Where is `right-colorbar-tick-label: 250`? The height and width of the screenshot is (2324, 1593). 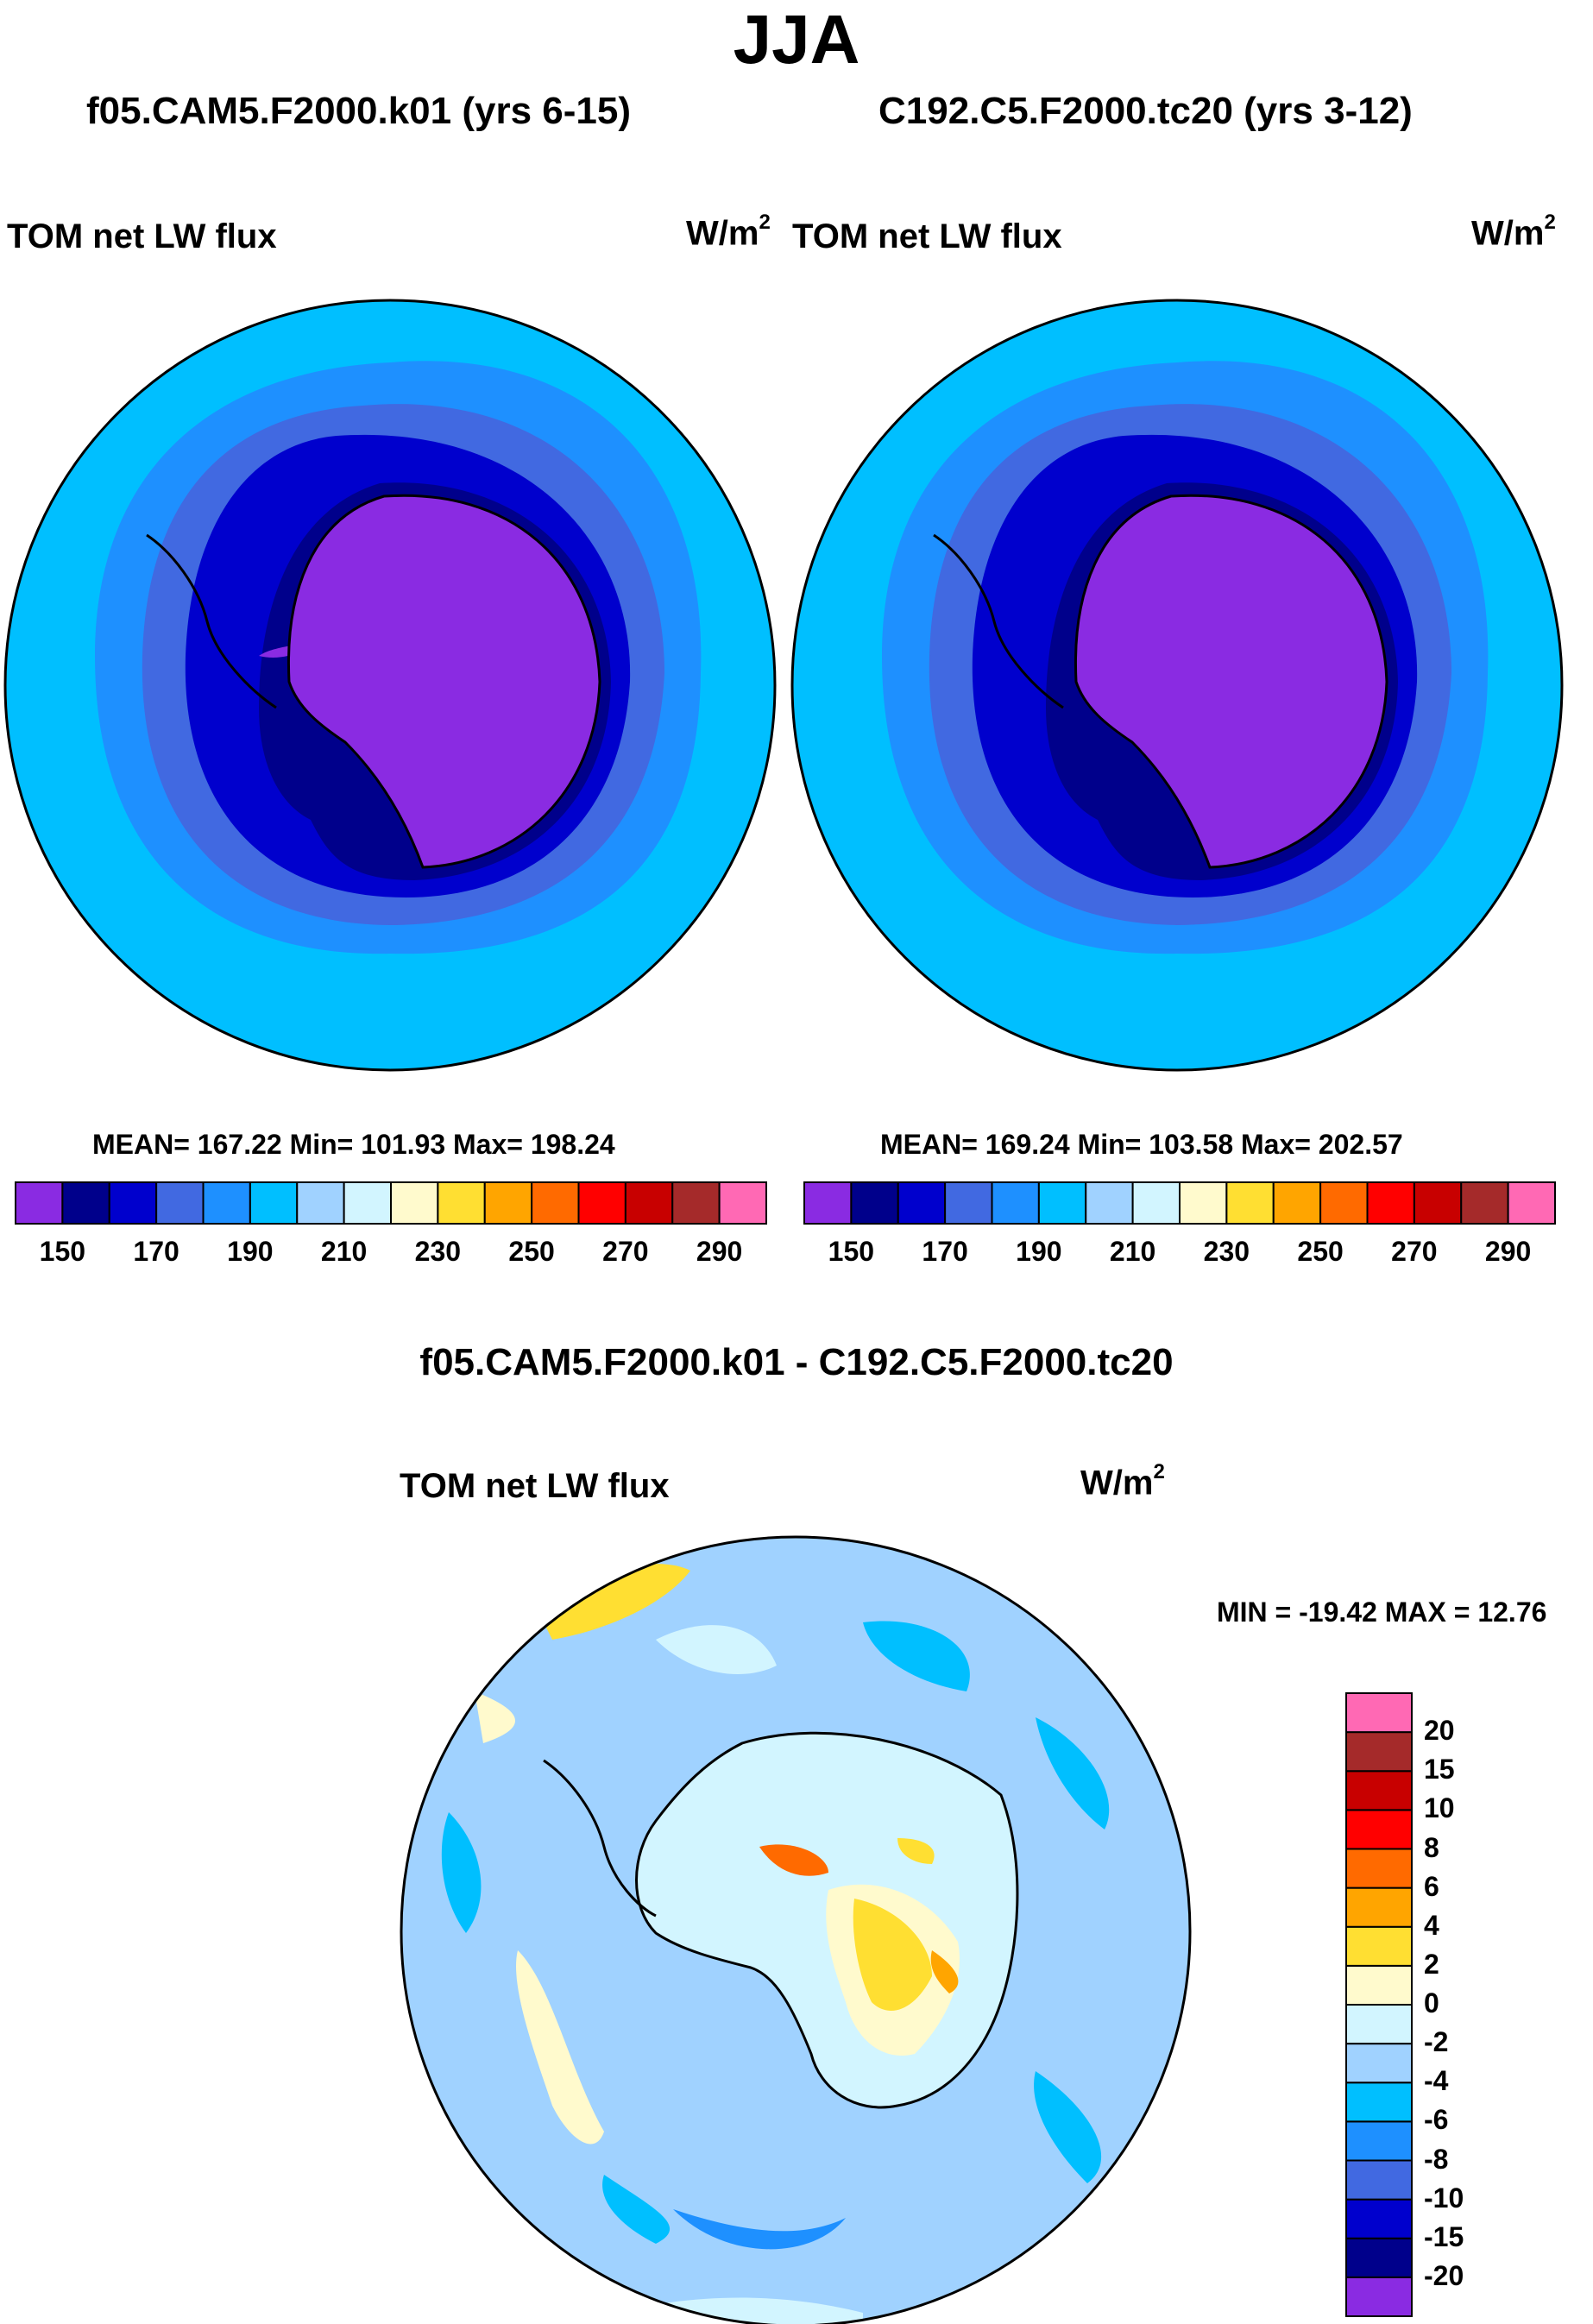 right-colorbar-tick-label: 250 is located at coordinates (1320, 1251).